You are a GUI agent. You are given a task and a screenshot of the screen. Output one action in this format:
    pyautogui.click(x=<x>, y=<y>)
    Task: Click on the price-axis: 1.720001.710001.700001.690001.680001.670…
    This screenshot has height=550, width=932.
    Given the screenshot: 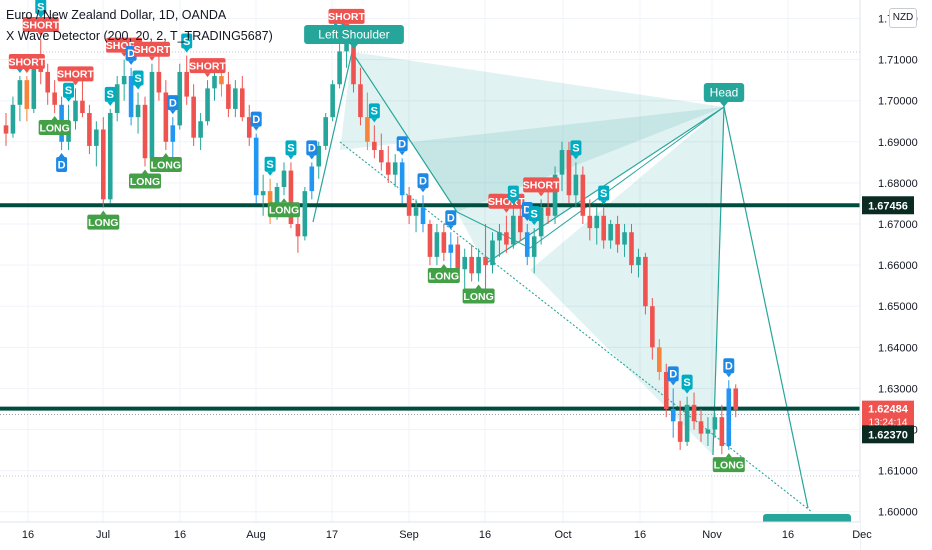 What is the action you would take?
    pyautogui.click(x=895, y=275)
    